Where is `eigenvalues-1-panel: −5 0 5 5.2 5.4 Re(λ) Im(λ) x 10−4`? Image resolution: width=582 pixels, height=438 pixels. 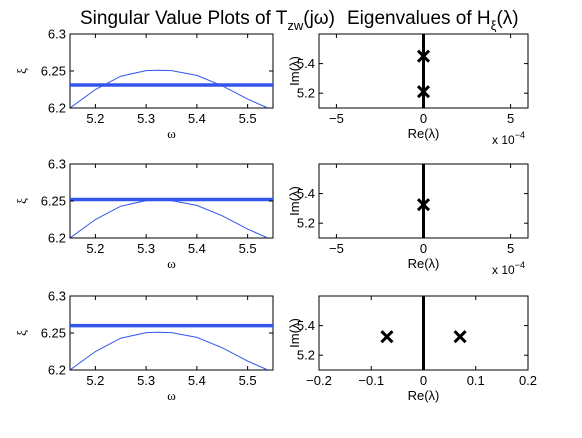 eigenvalues-1-panel: −5 0 5 5.2 5.4 Re(λ) Im(λ) x 10−4 is located at coordinates (408, 90).